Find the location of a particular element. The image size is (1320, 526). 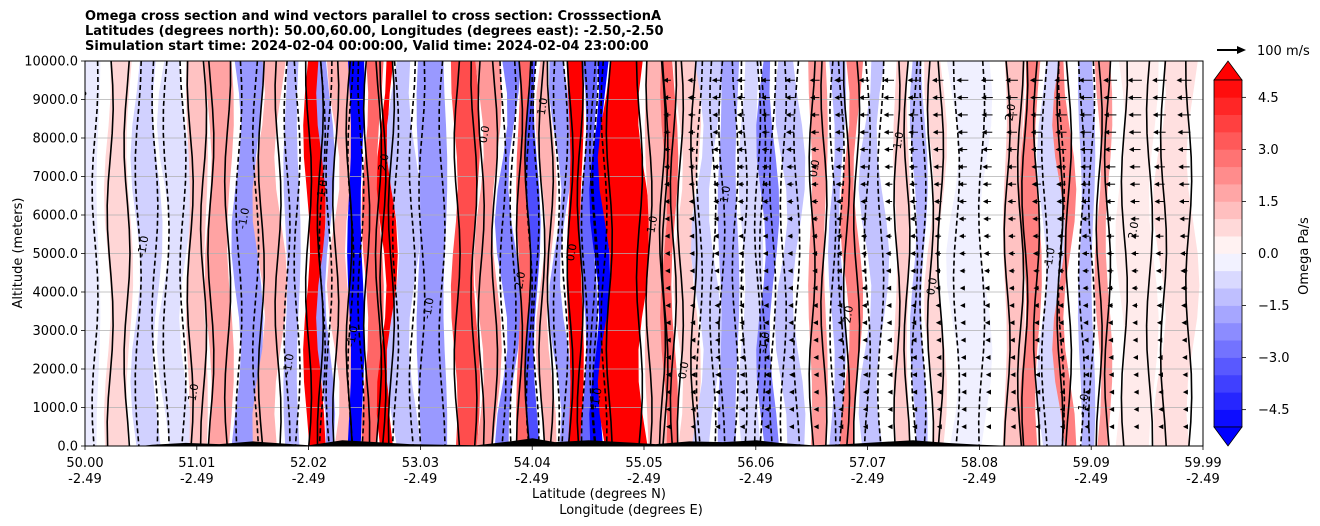

colorbar-tick-label: 0.0 is located at coordinates (1268, 254).